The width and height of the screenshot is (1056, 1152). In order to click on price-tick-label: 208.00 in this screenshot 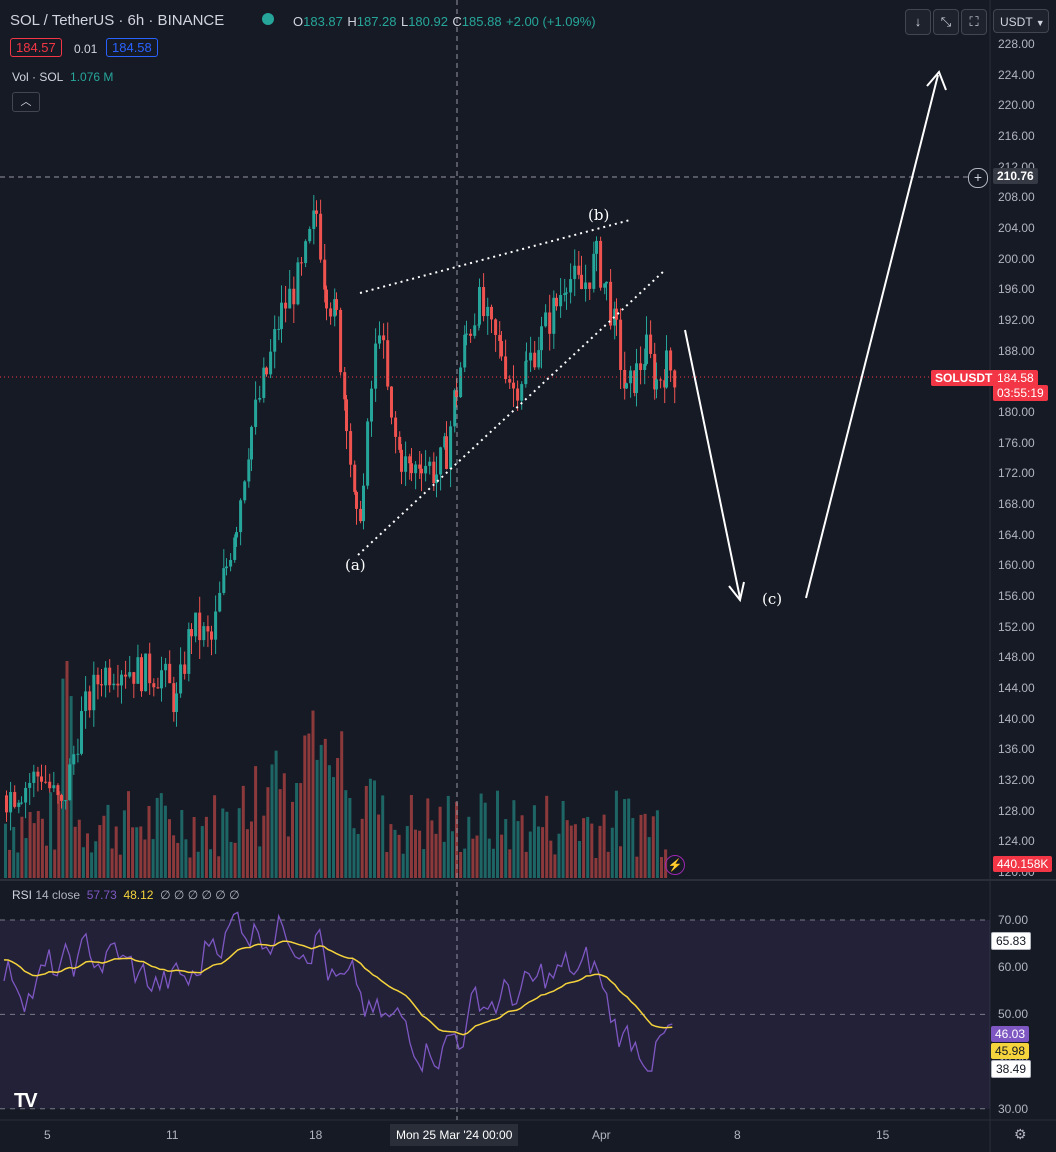, I will do `click(1016, 197)`.